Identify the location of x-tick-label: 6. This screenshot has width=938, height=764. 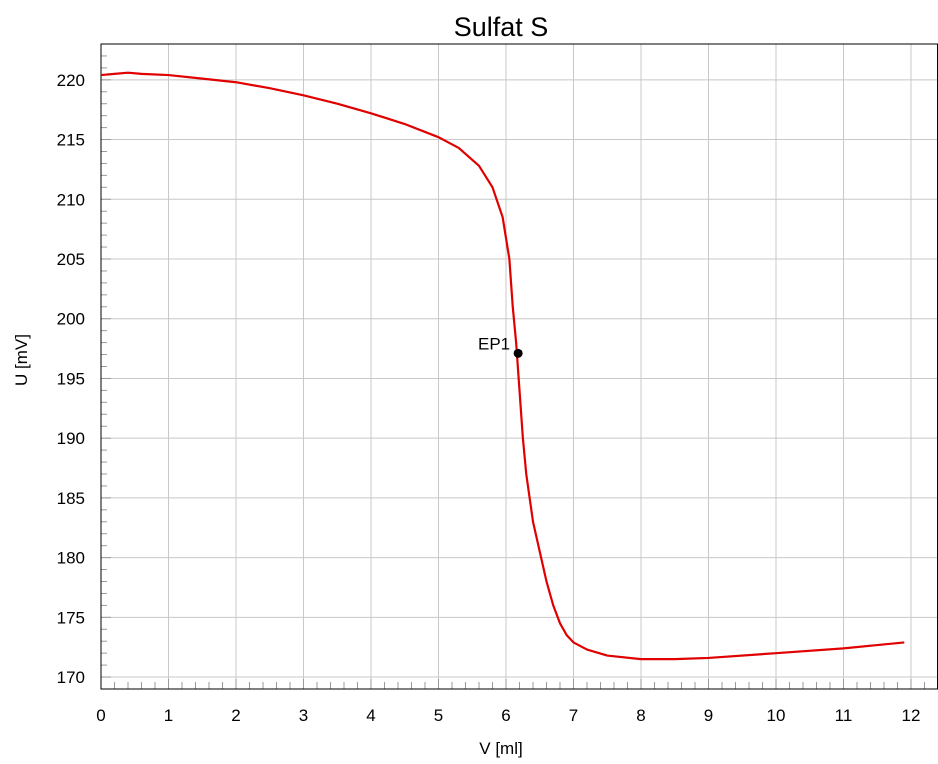
(505, 715).